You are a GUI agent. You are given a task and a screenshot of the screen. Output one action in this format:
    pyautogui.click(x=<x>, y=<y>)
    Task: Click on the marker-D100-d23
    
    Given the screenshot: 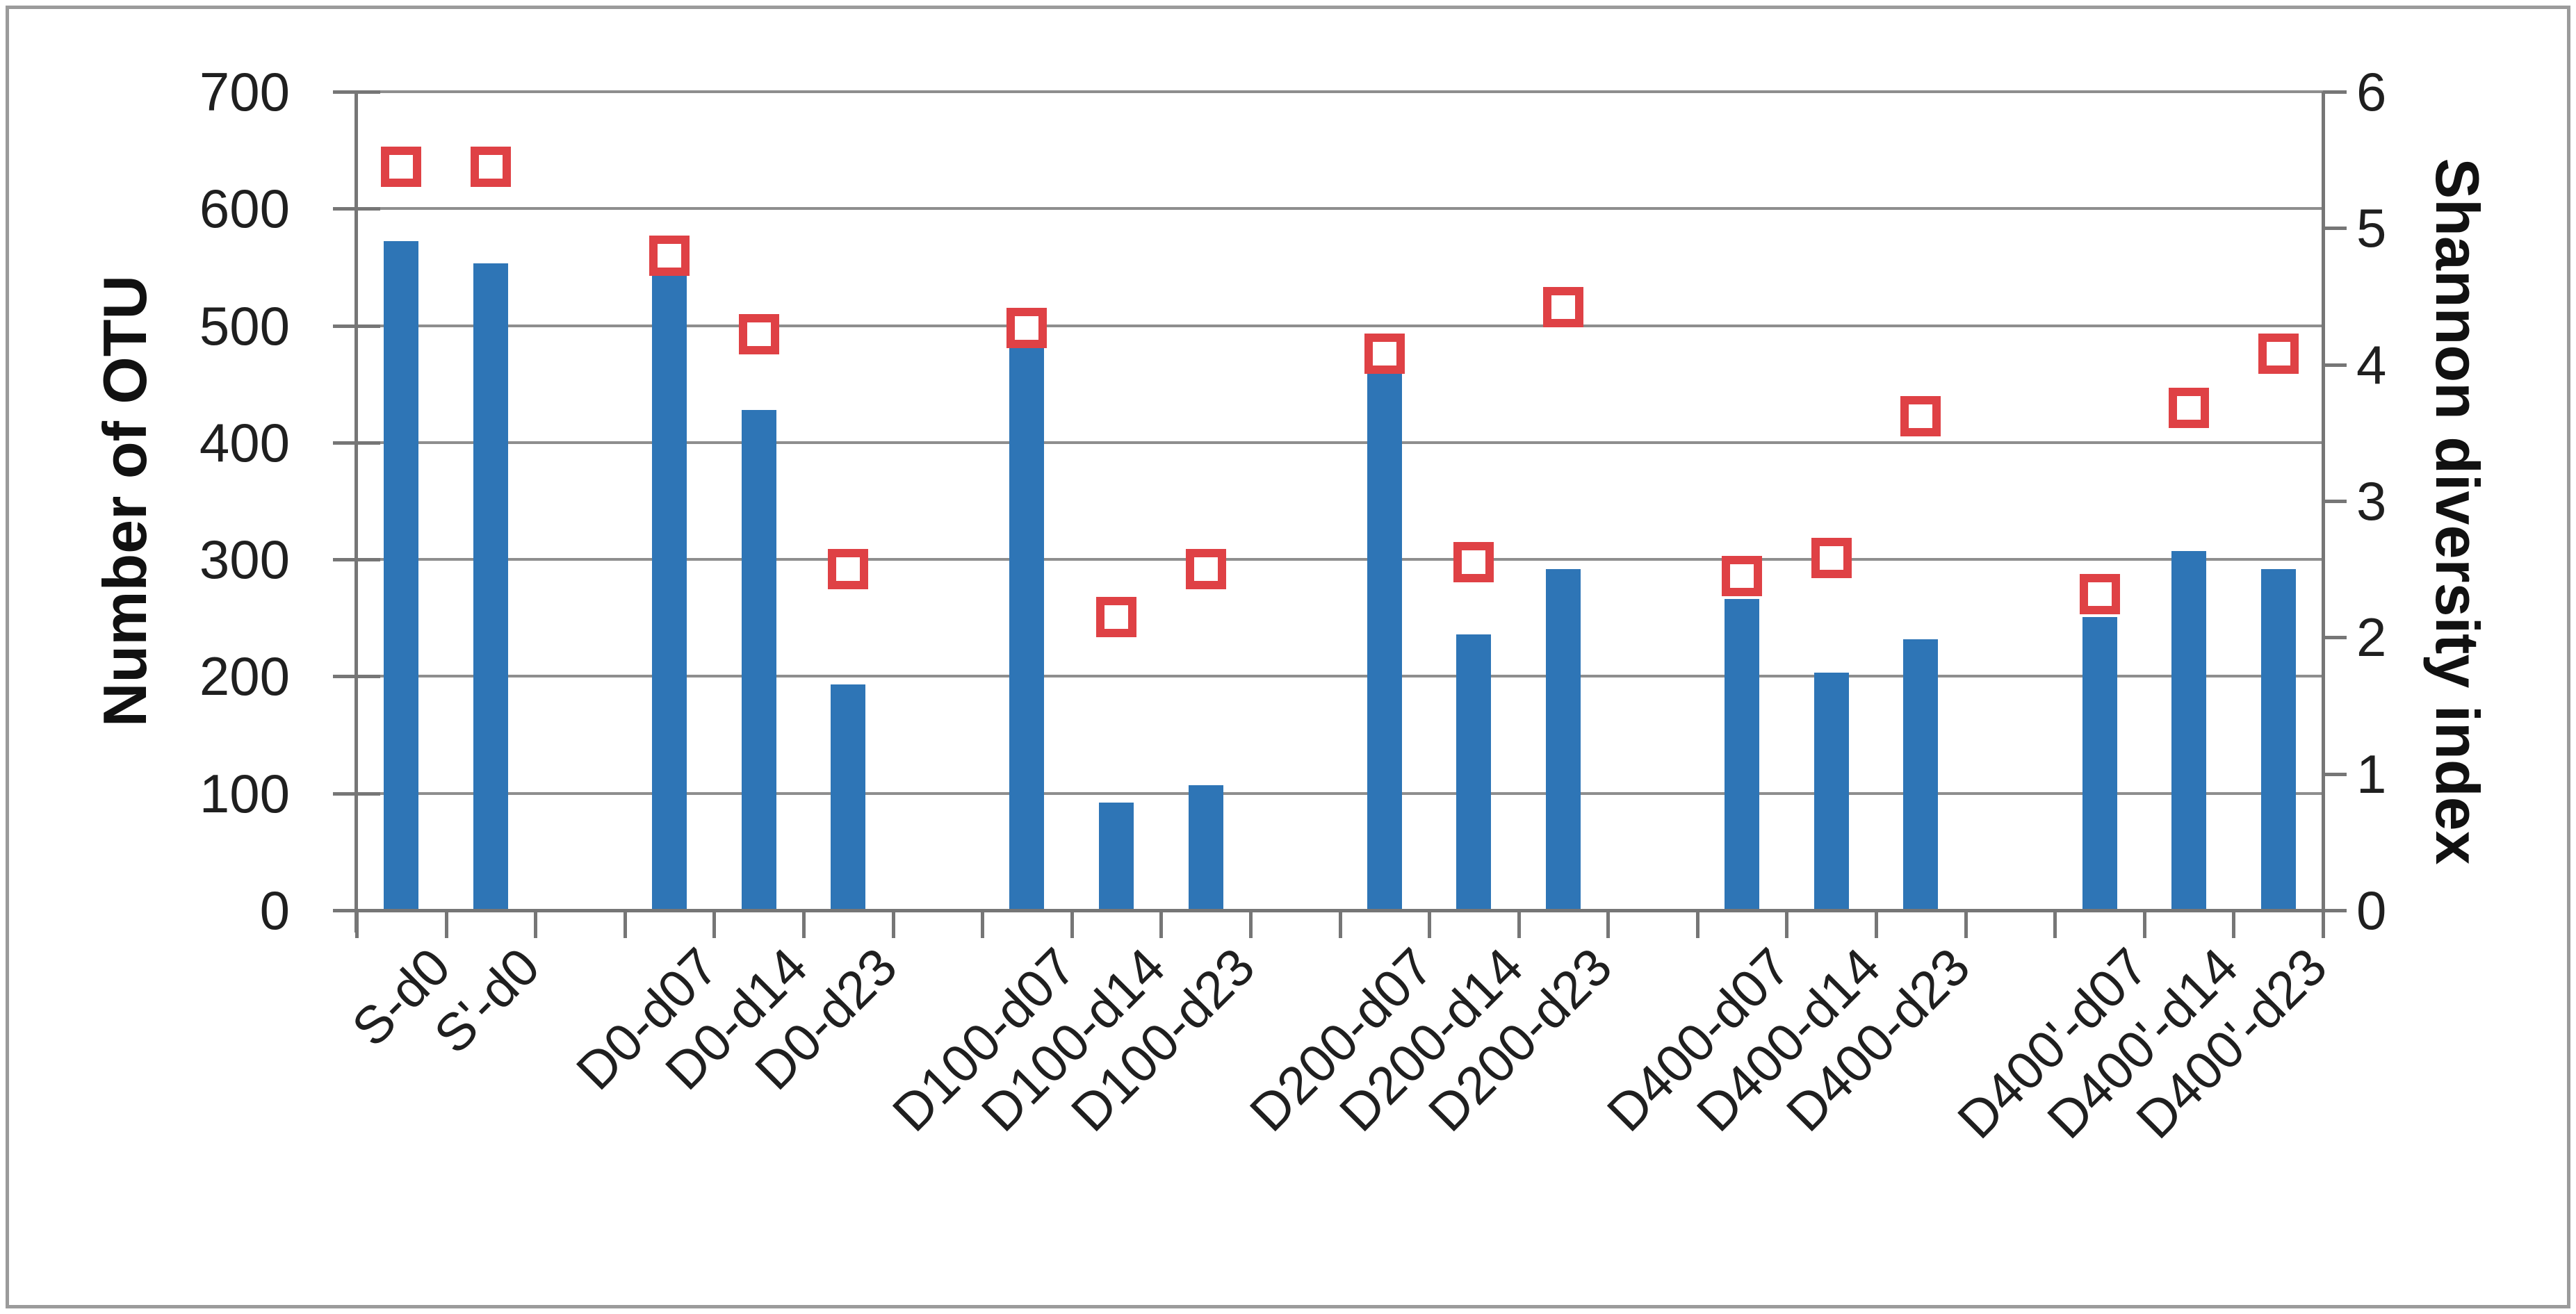 What is the action you would take?
    pyautogui.click(x=1205, y=569)
    